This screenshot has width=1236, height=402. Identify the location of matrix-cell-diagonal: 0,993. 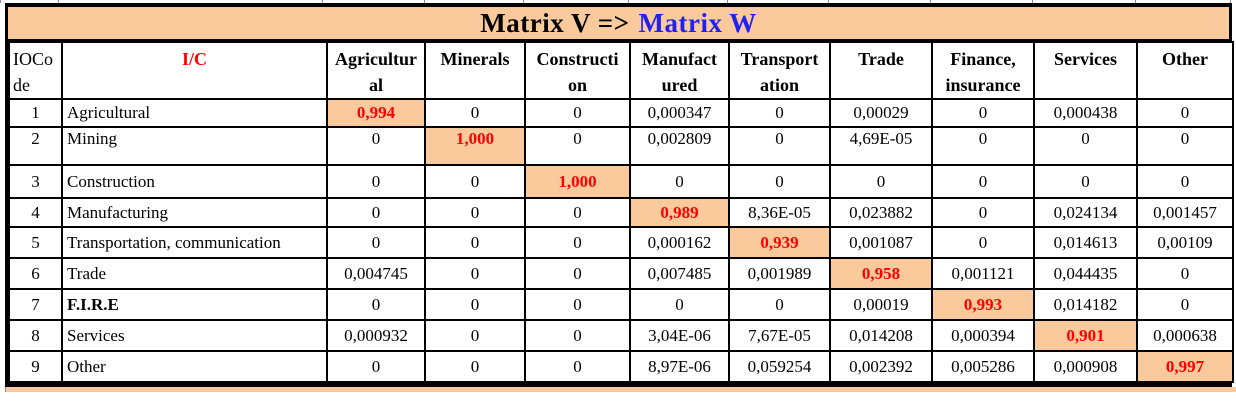
(983, 304).